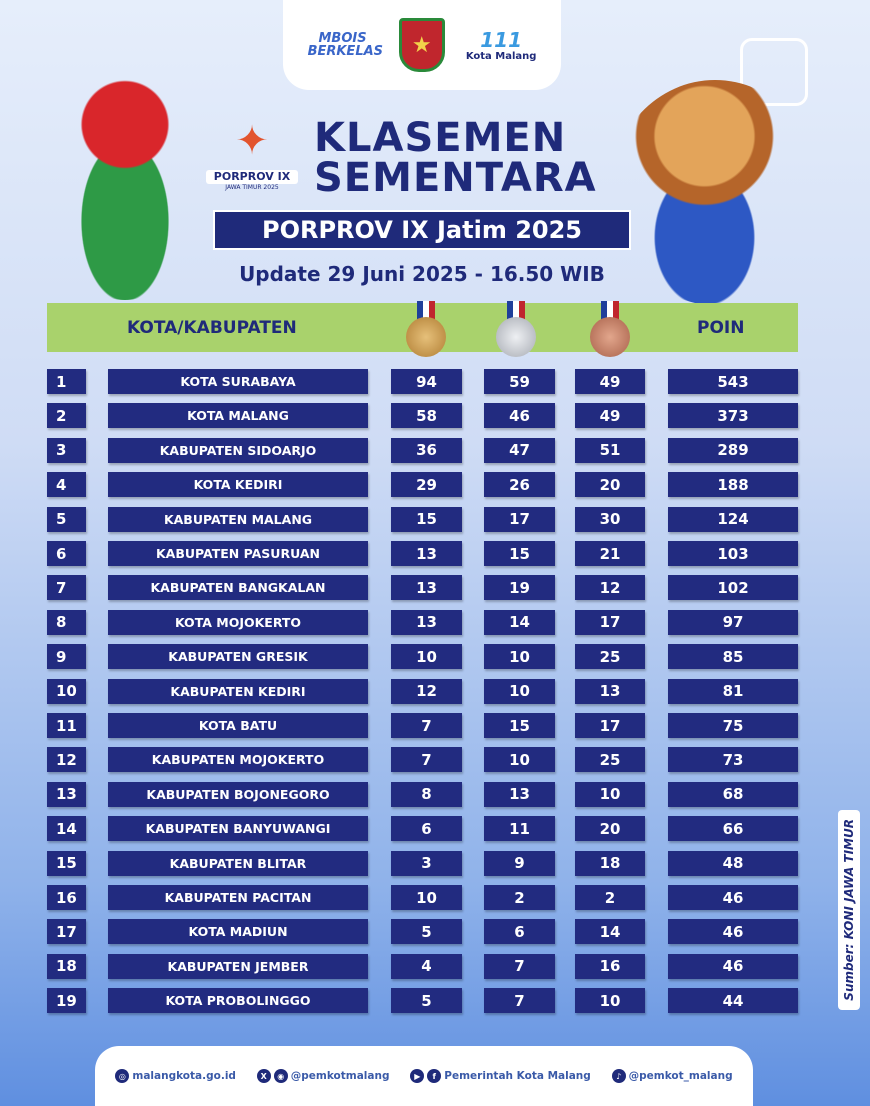 The width and height of the screenshot is (870, 1106). I want to click on table-row: 1 KOTA SURABAYA 94 59 49 543, so click(435, 381).